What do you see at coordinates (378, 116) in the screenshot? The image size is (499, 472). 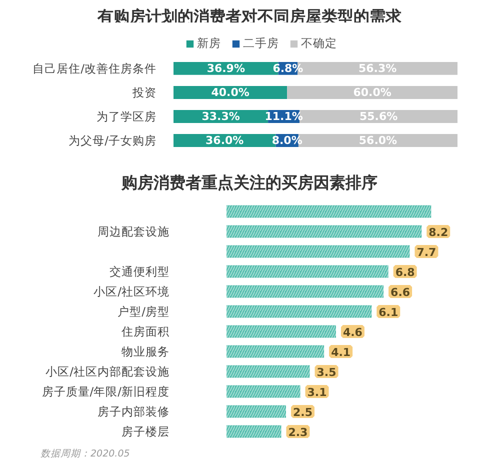 I see `data-label: 55.6%` at bounding box center [378, 116].